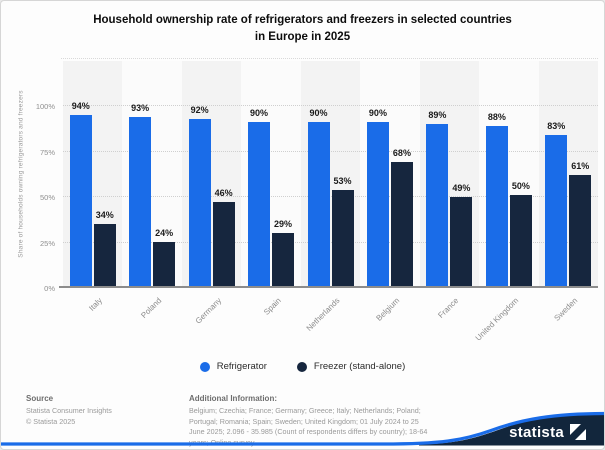 The height and width of the screenshot is (450, 605). I want to click on additional-information-heading: Additional Information:, so click(233, 398).